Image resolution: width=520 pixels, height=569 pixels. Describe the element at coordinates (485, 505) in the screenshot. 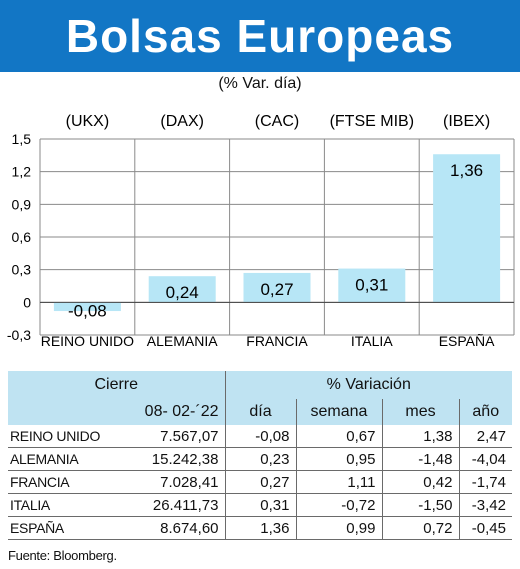

I see `cell-ano: -3,42` at that location.